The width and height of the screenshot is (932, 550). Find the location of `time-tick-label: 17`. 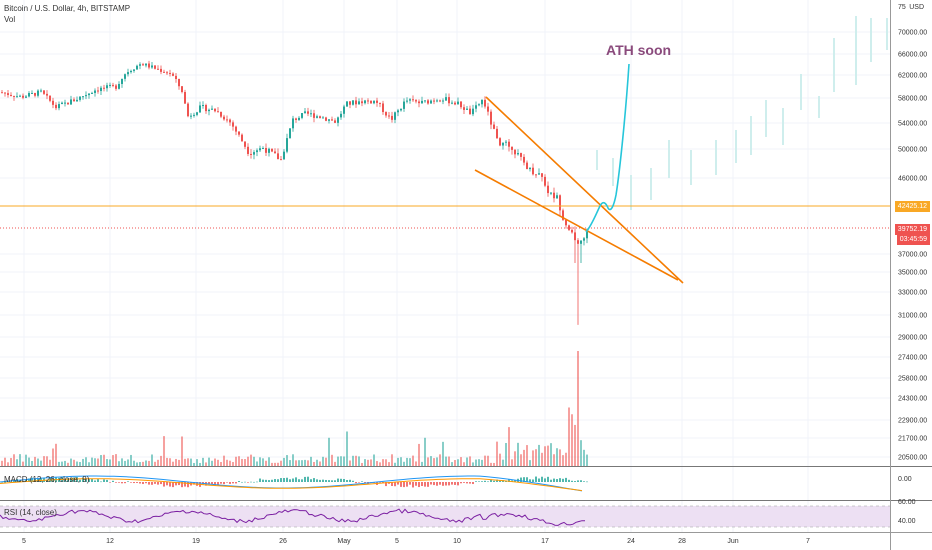

time-tick-label: 17 is located at coordinates (545, 541).